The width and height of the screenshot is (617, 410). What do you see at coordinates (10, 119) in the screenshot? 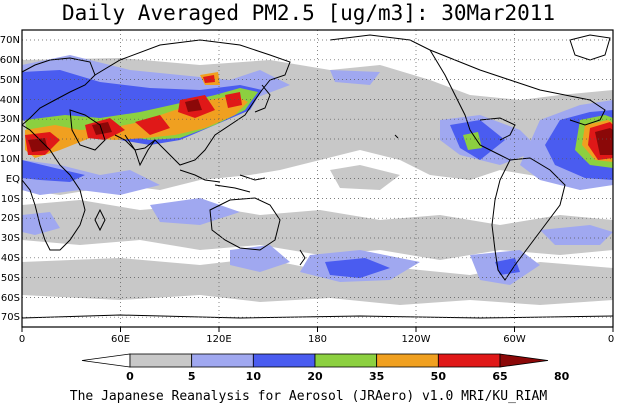
I see `lat-label: 30N` at bounding box center [10, 119].